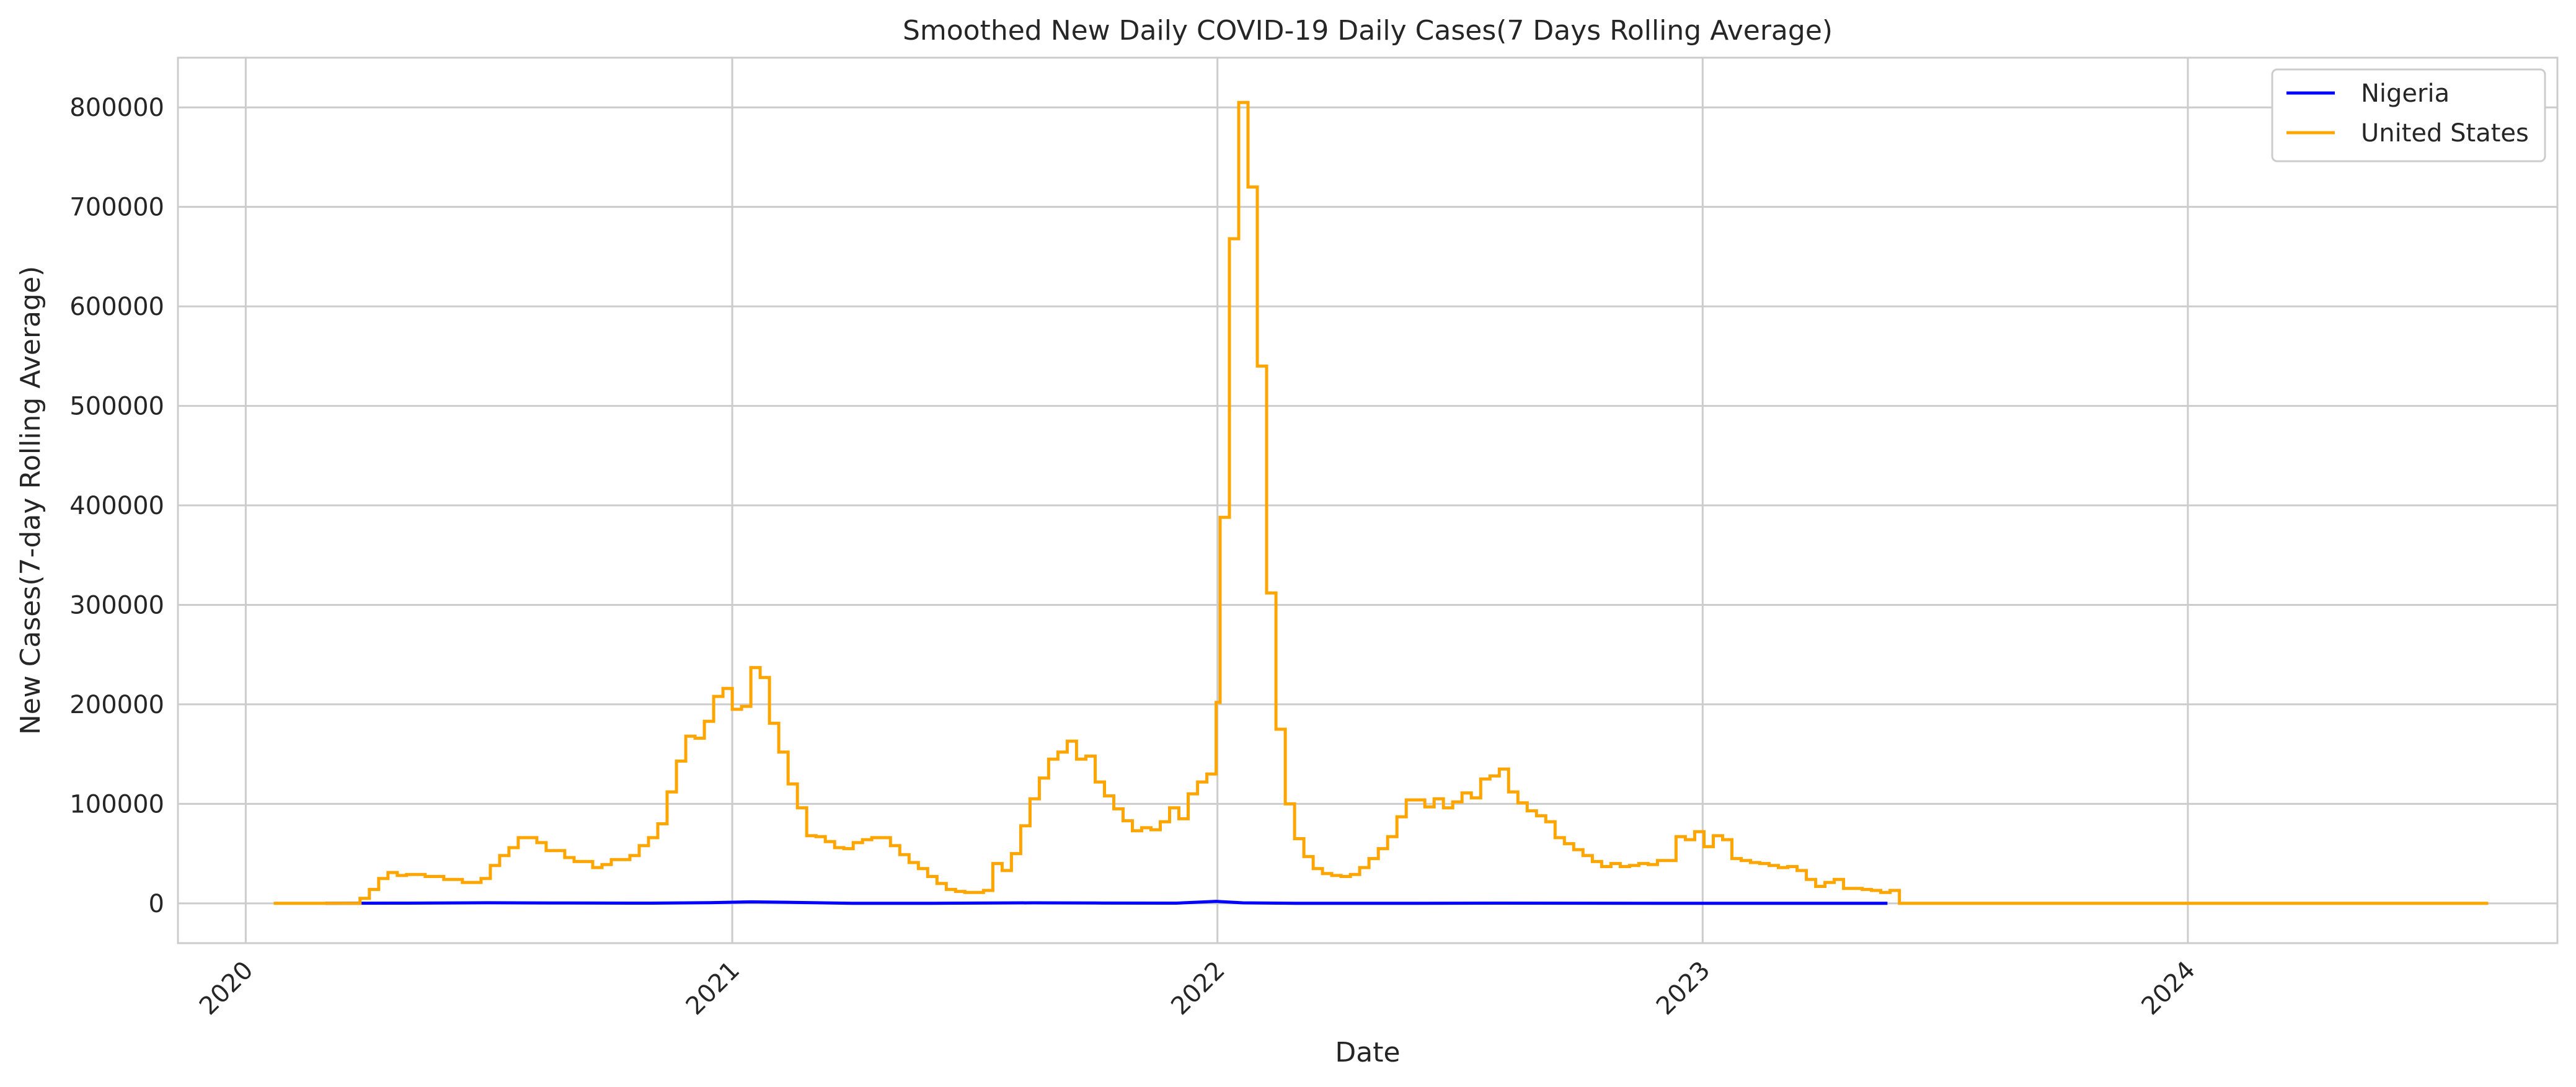  I want to click on y-tick-label: 200000, so click(117, 705).